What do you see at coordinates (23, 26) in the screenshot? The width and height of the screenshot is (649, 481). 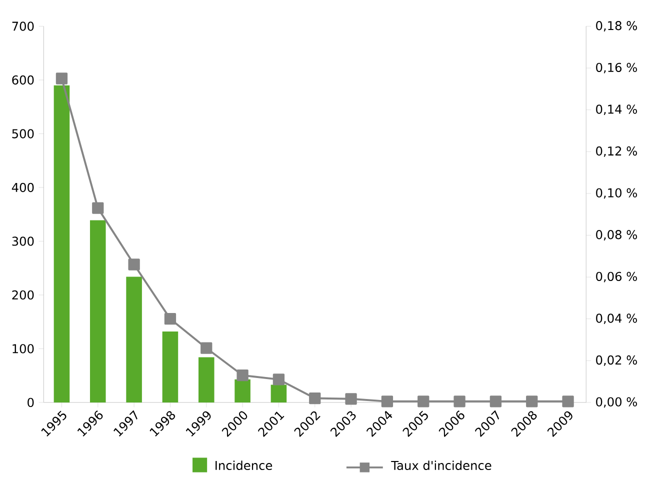 I see `y-tick-label: 700` at bounding box center [23, 26].